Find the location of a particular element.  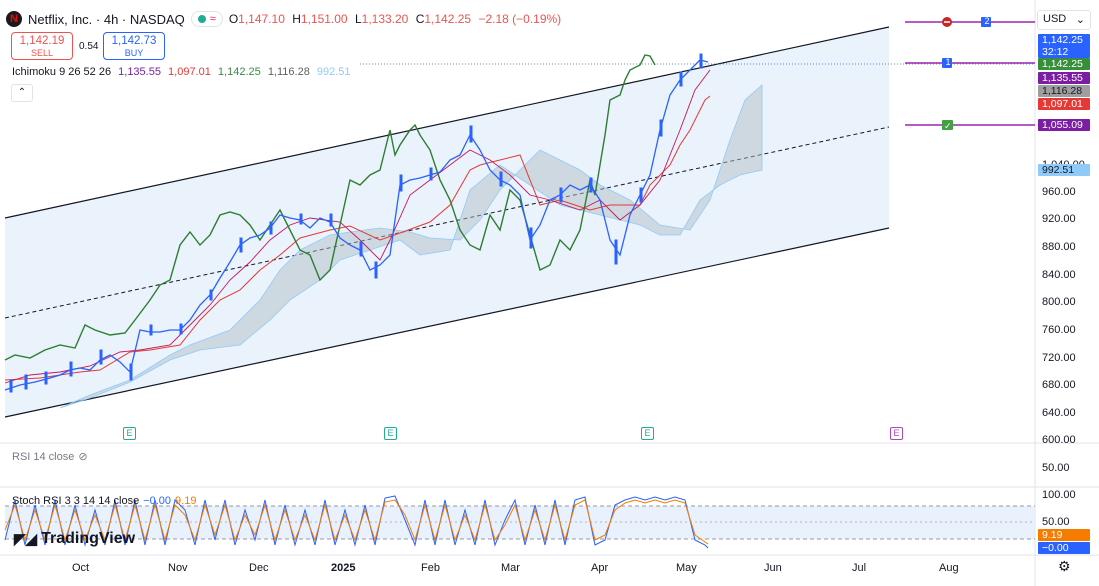

stoch-level-50: 50.00 is located at coordinates (1056, 522).